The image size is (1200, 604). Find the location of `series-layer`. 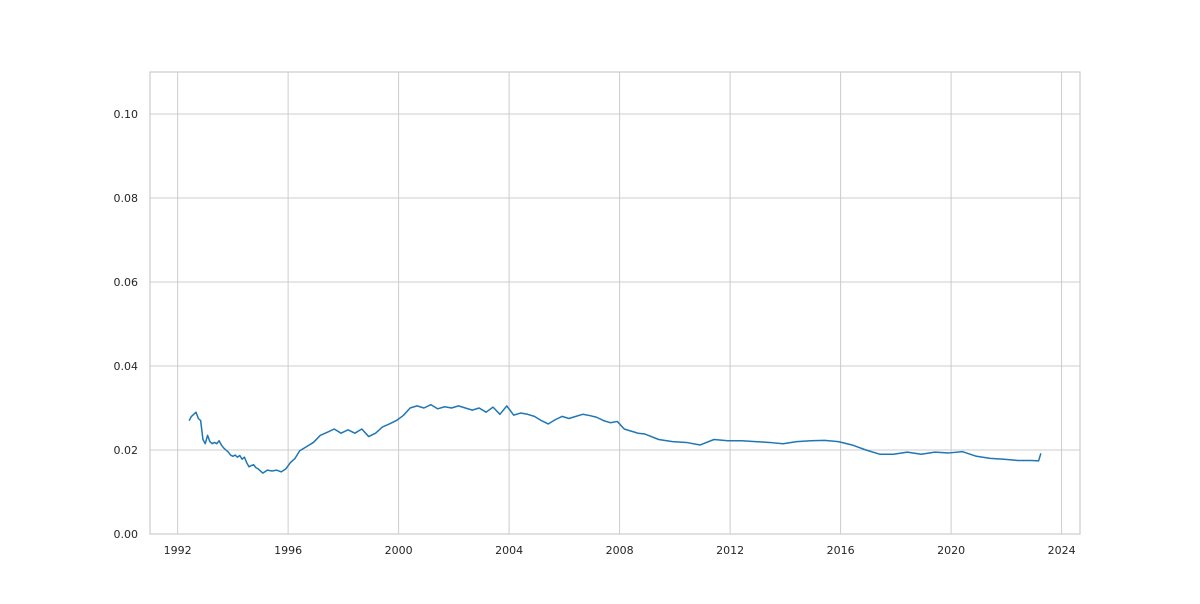

series-layer is located at coordinates (615, 438).